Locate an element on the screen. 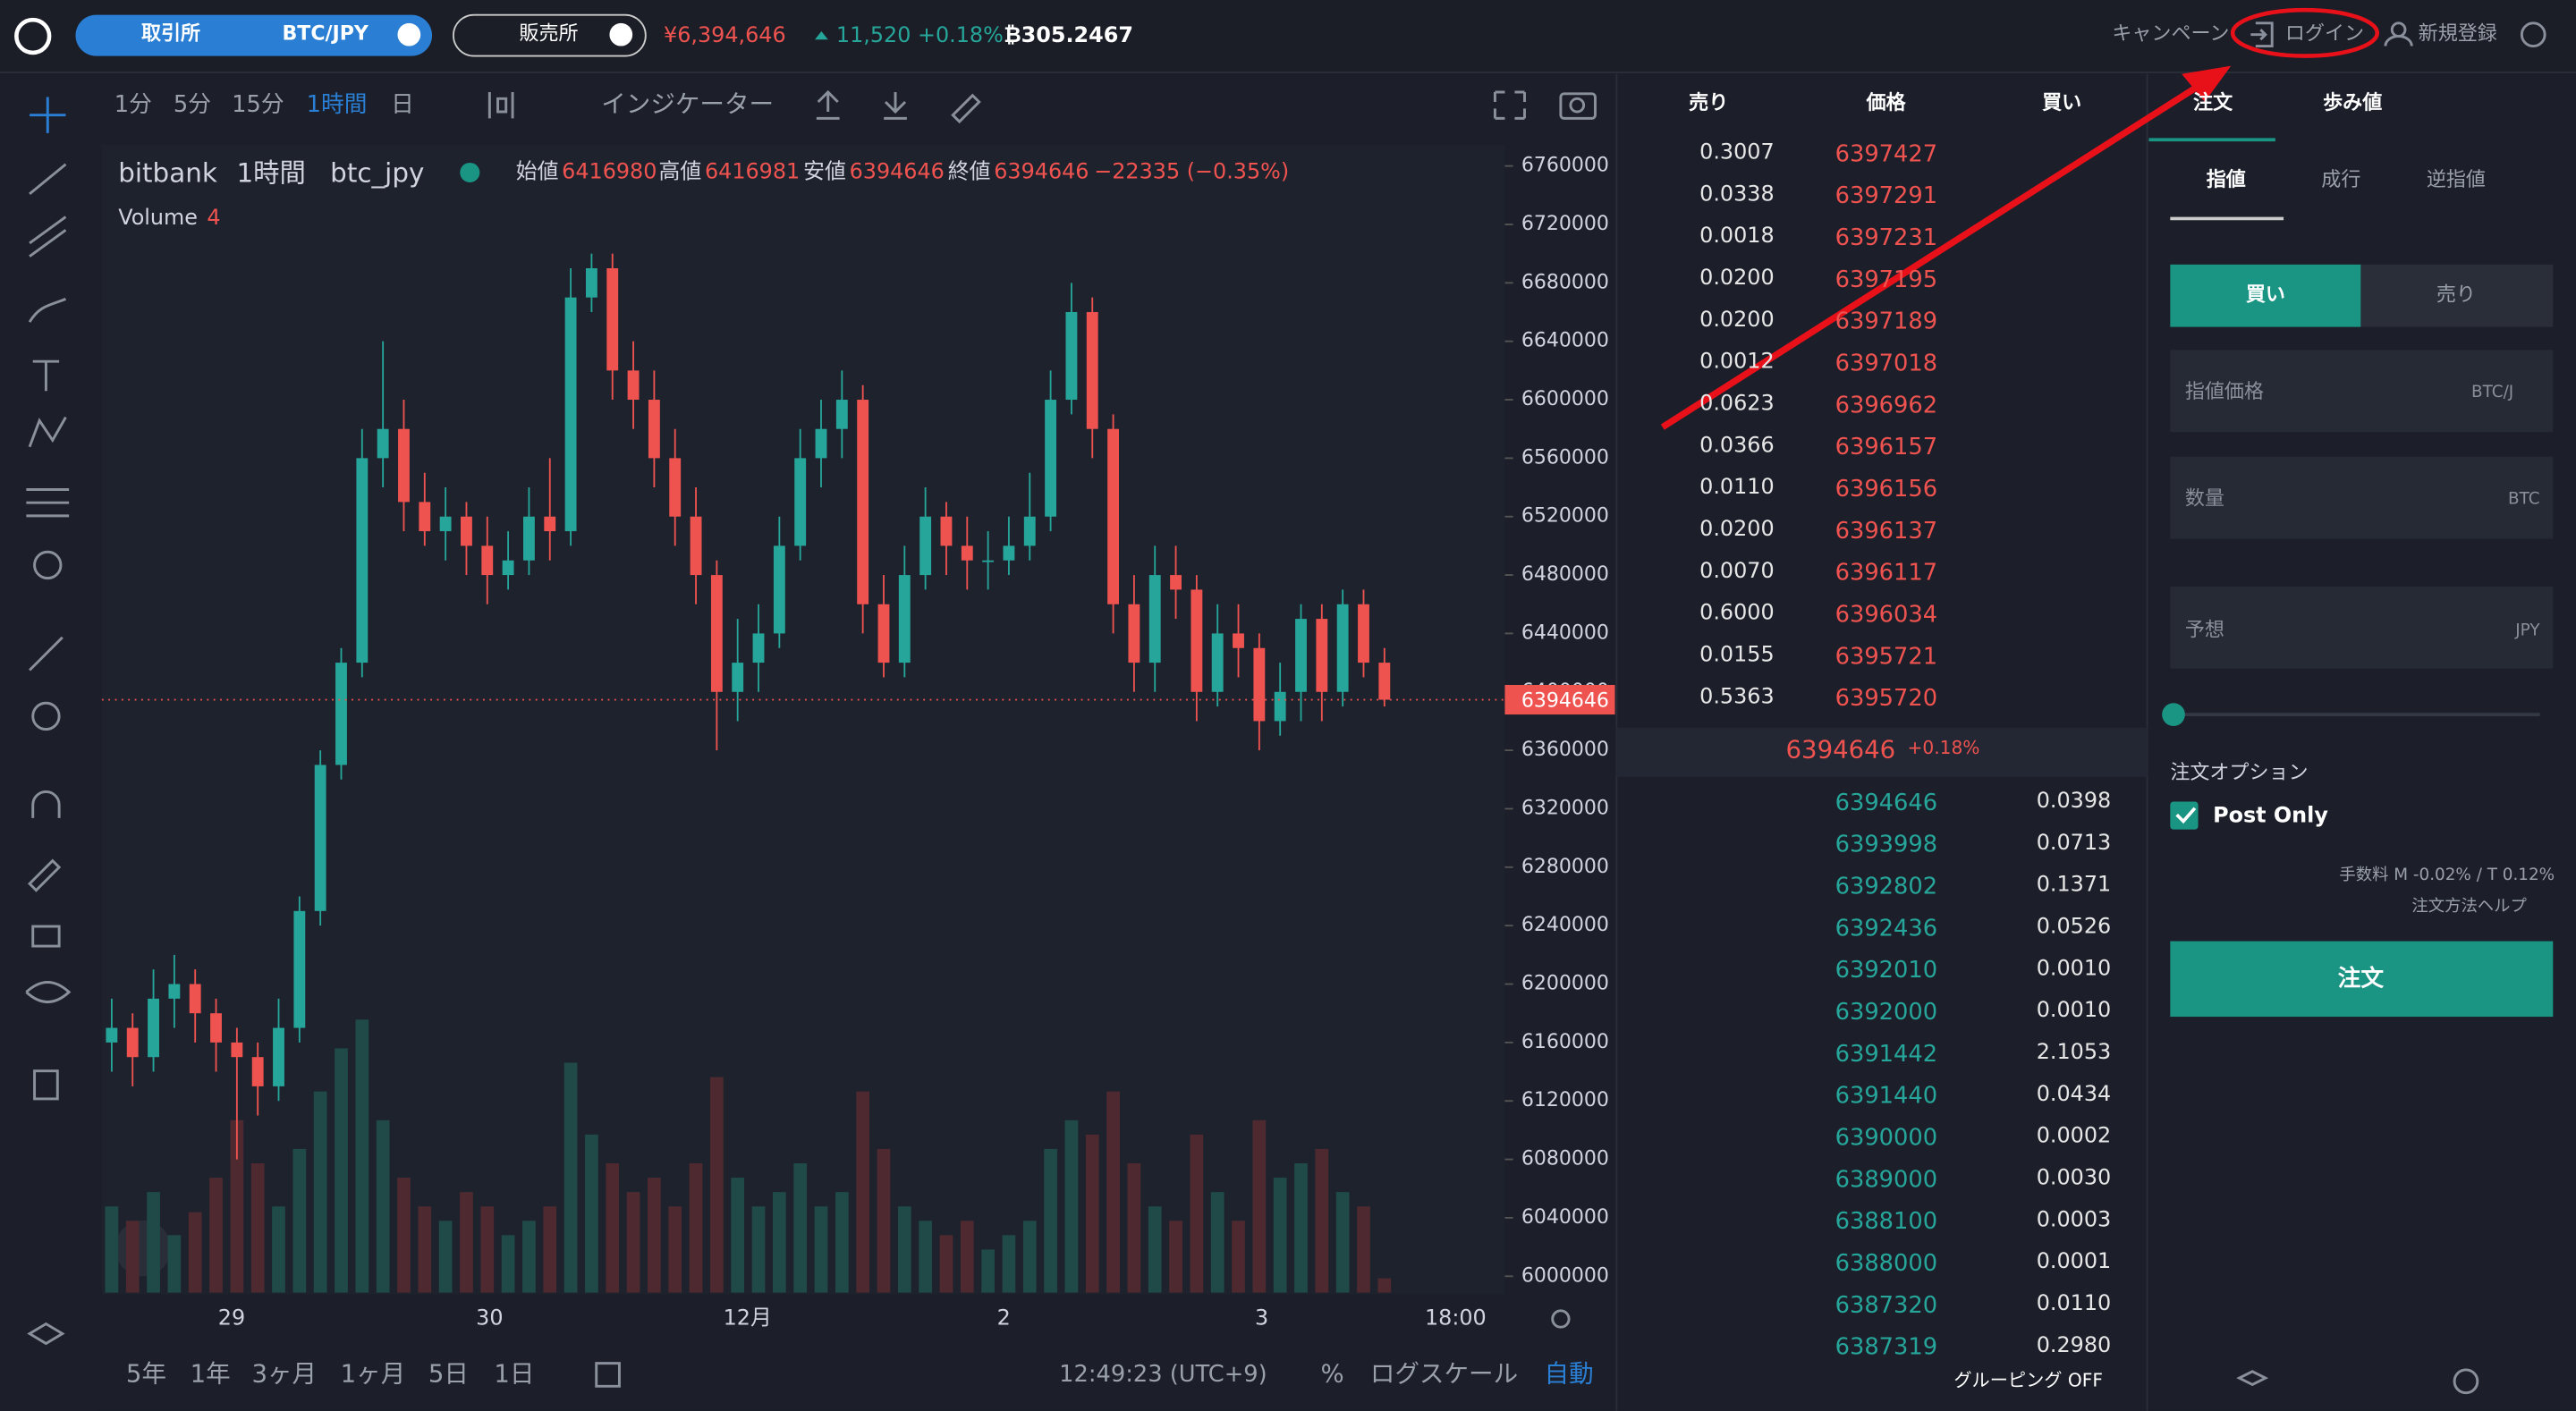  interval-button: 1分 is located at coordinates (133, 105).